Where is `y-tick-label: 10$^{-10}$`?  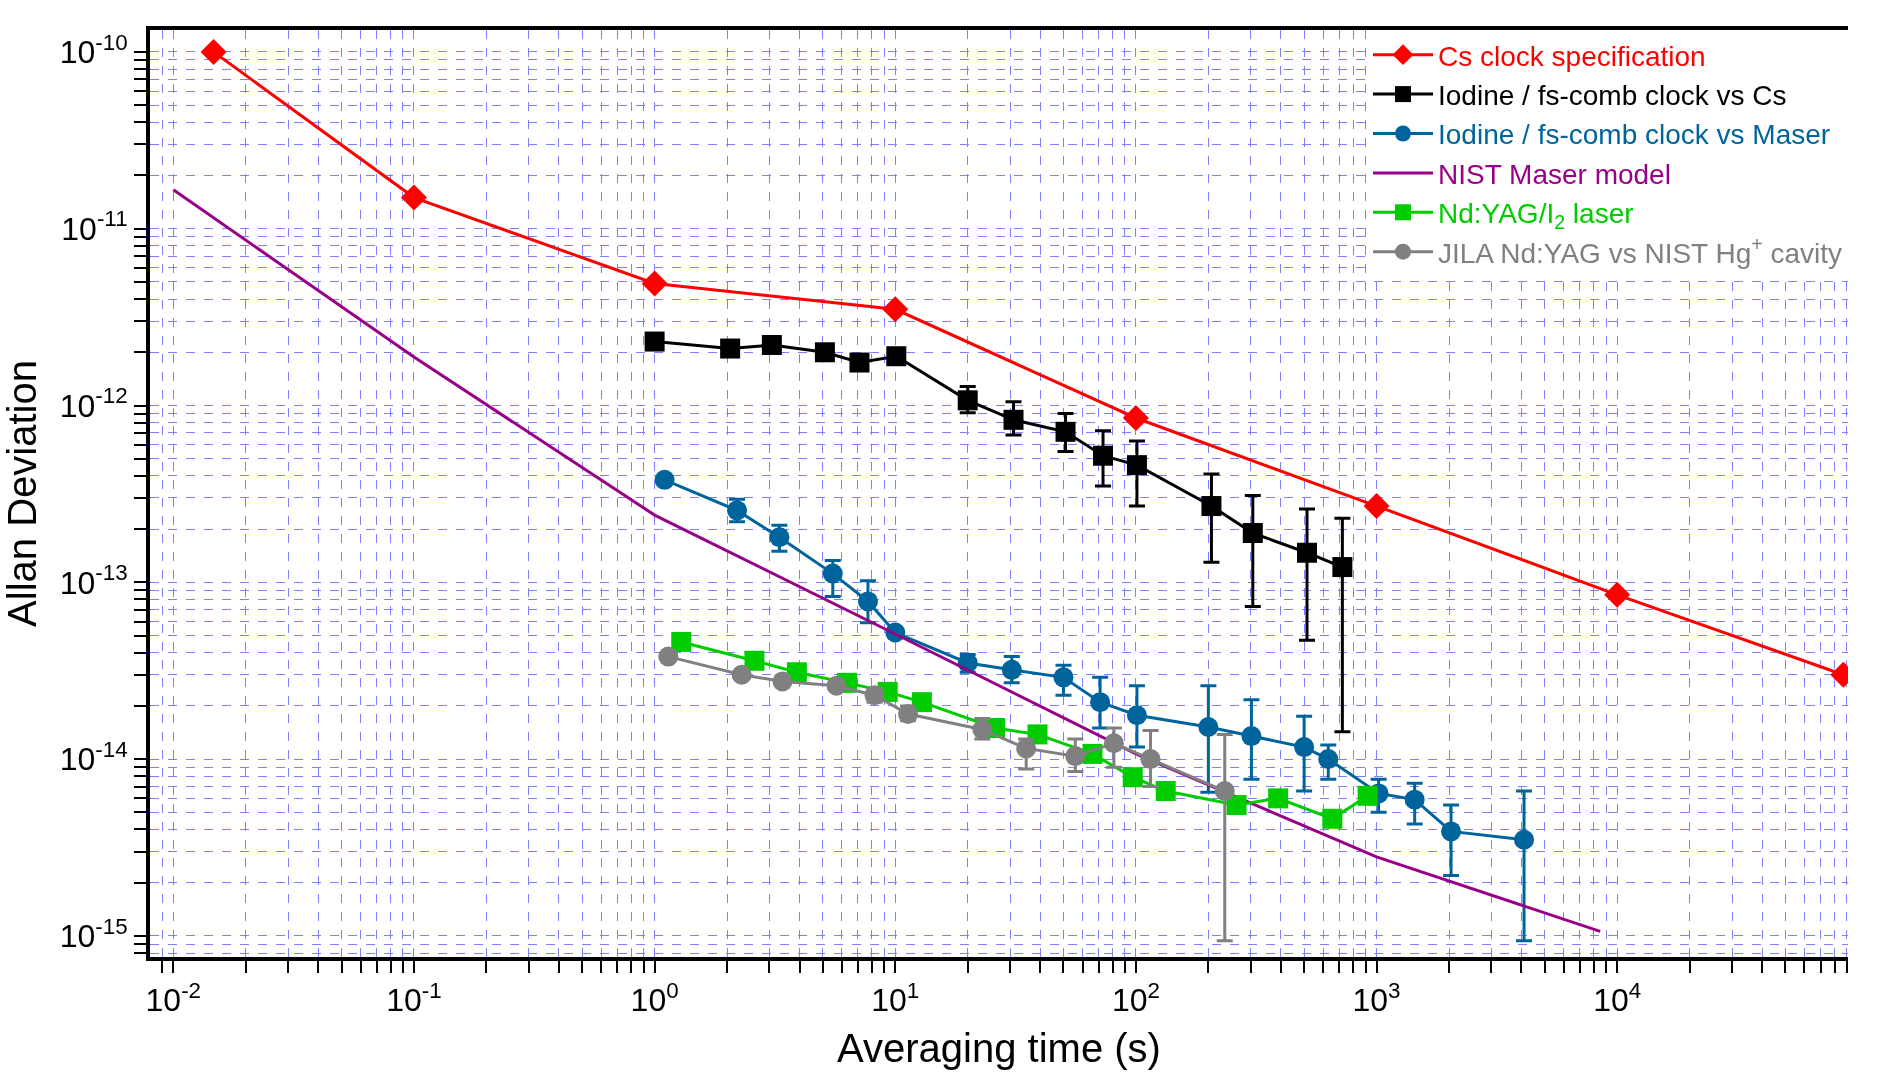
y-tick-label: 10$^{-10}$ is located at coordinates (93, 50).